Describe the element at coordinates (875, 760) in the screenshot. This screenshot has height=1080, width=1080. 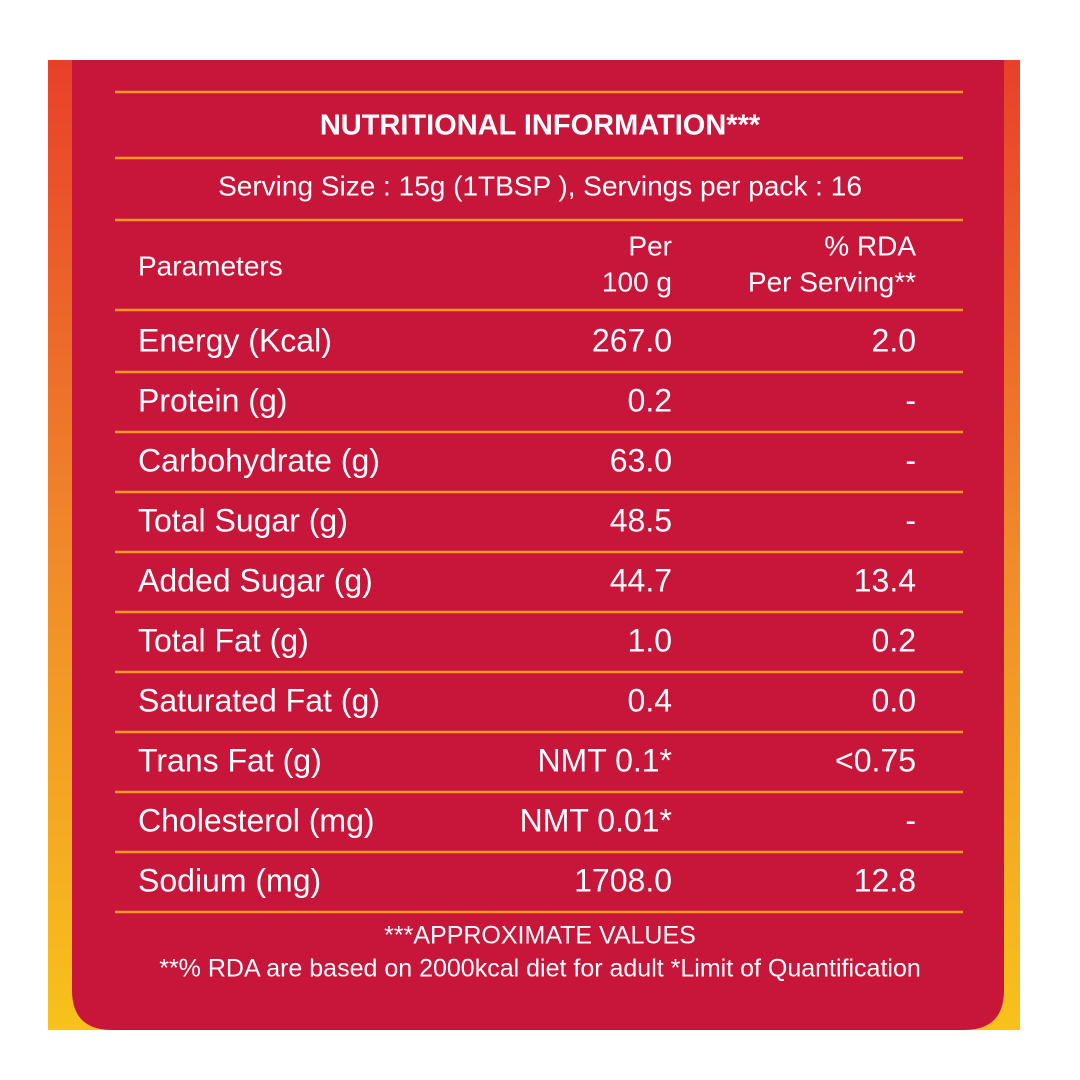
I see `rda: <0.75` at that location.